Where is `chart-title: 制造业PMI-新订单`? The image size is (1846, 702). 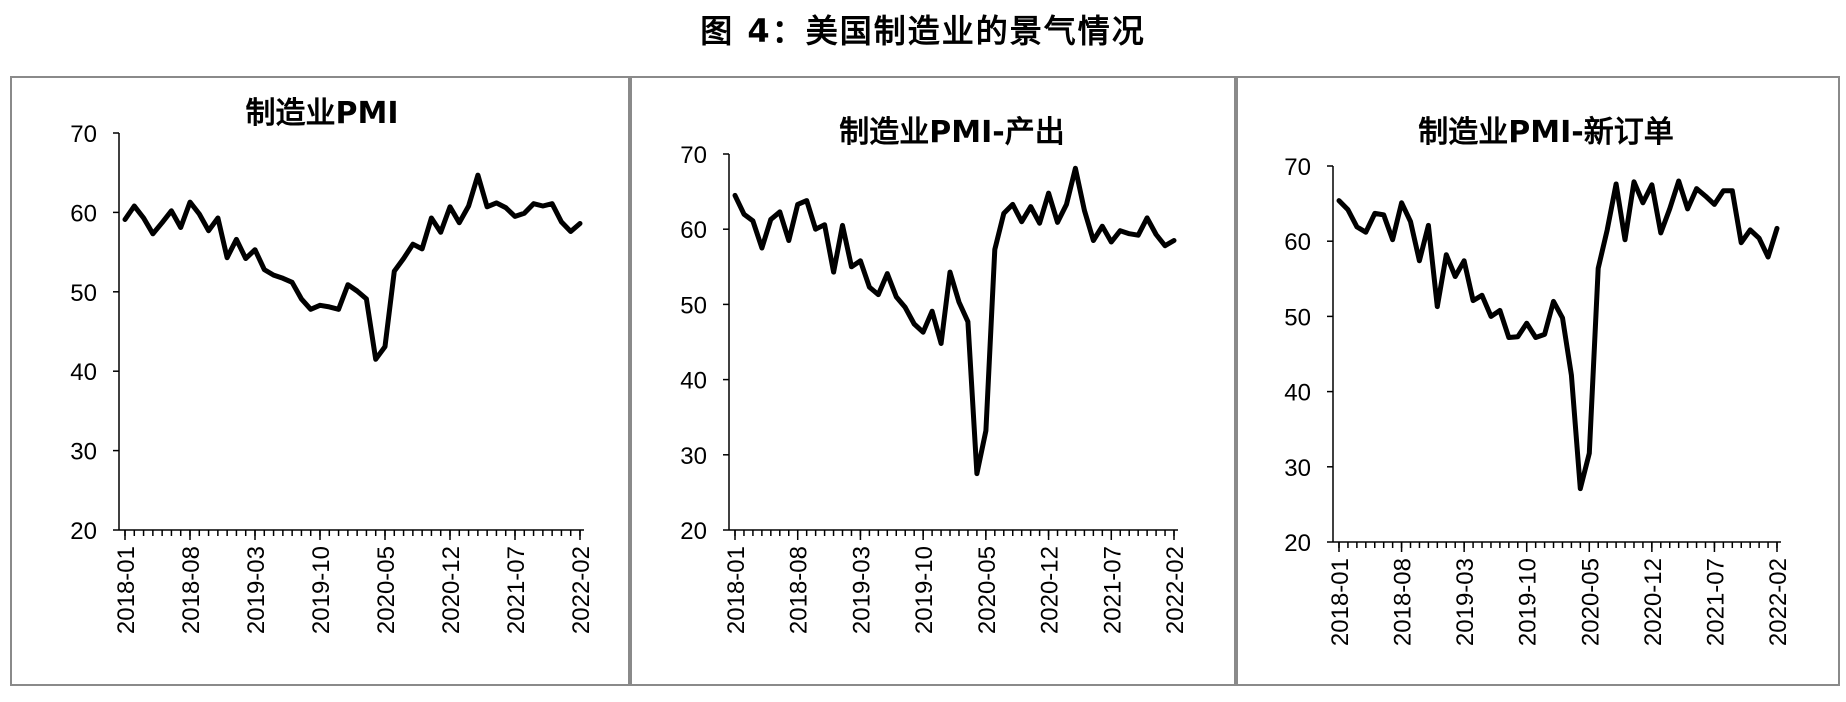
chart-title: 制造业PMI-新订单 is located at coordinates (1545, 132).